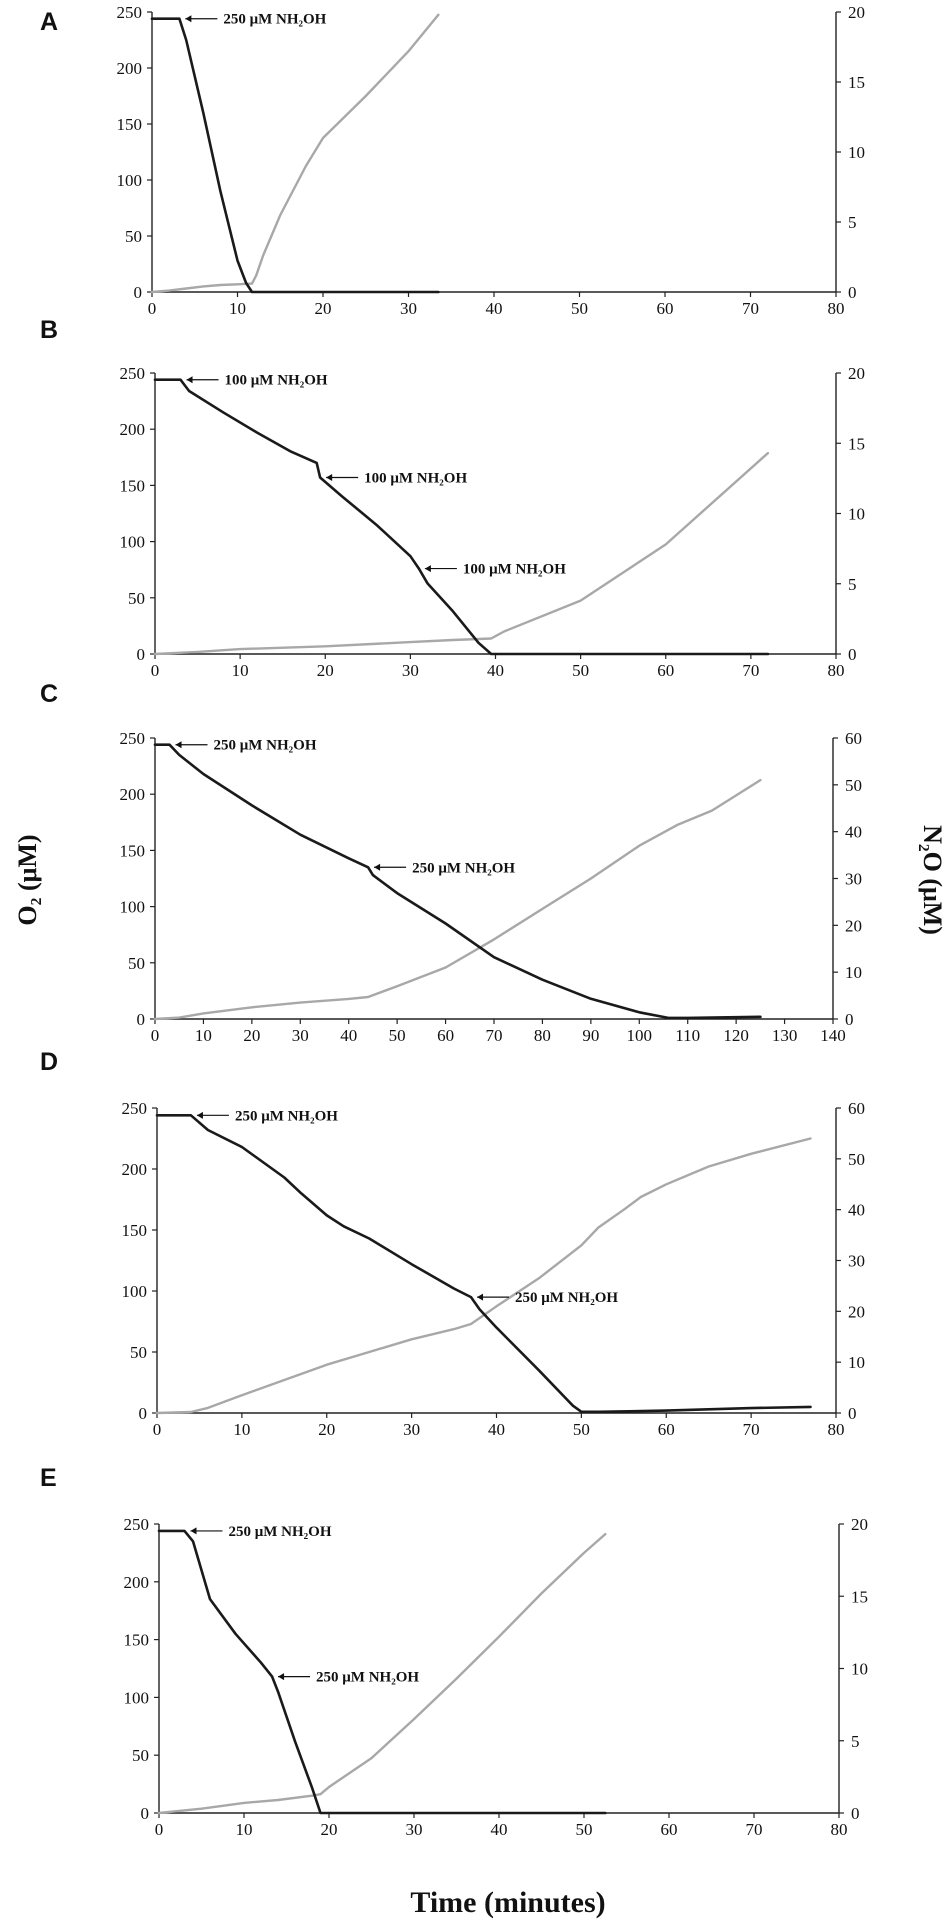 The image size is (950, 1927). Describe the element at coordinates (856, 373) in the screenshot. I see `right-tick-label-b: 20` at that location.